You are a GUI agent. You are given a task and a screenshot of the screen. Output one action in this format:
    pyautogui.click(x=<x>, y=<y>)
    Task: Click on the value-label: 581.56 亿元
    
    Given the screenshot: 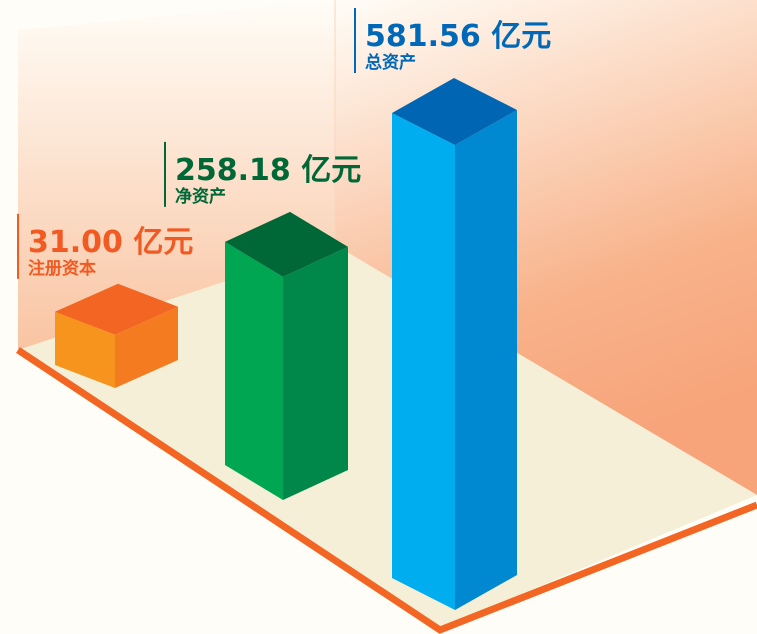 What is the action you would take?
    pyautogui.click(x=458, y=36)
    